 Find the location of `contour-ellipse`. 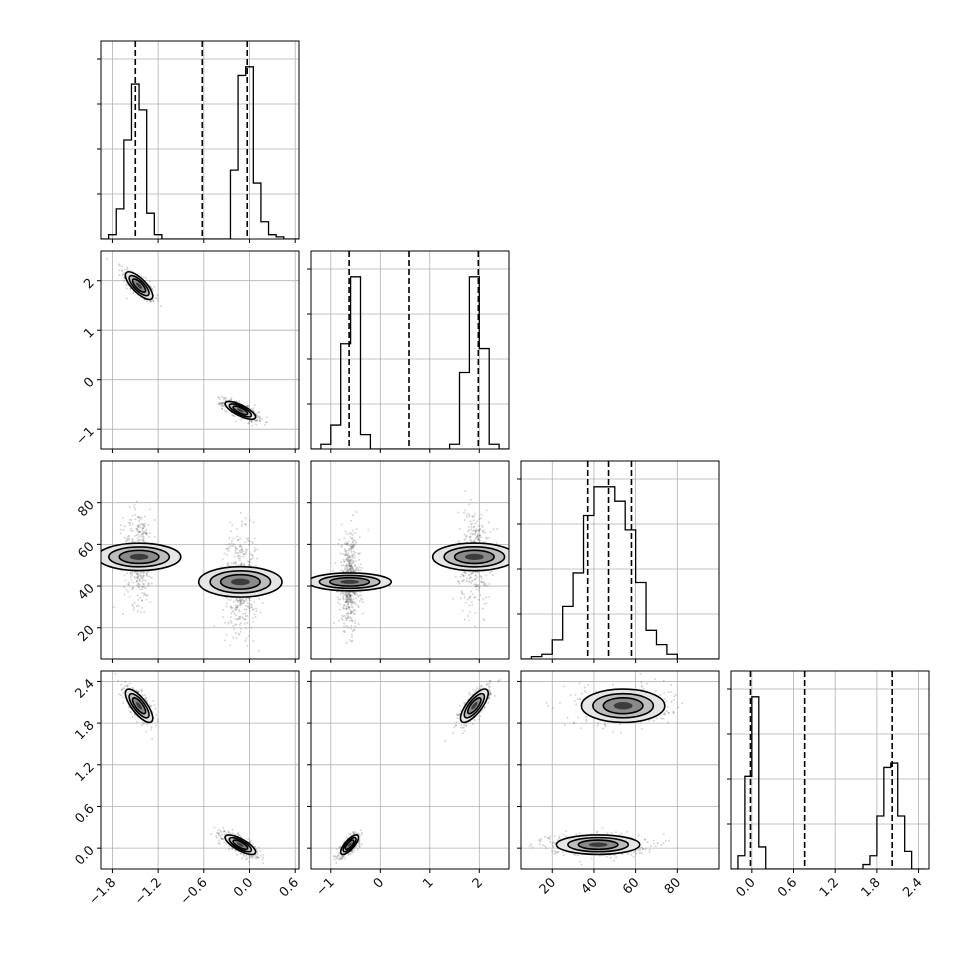

contour-ellipse is located at coordinates (139, 285).